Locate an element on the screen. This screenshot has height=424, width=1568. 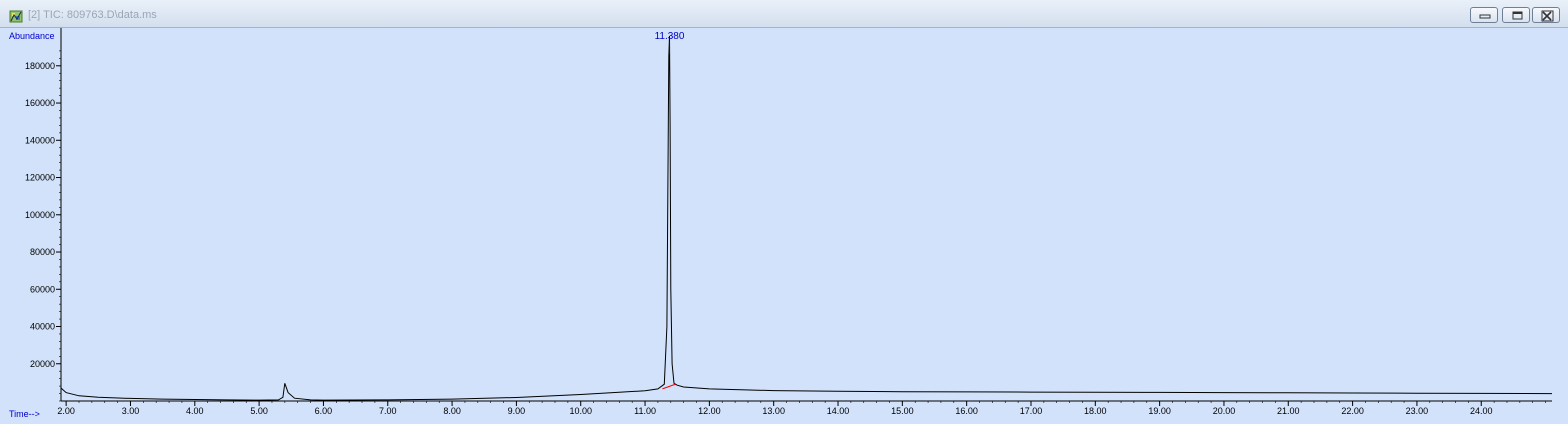
x-tick-label: 19.00 is located at coordinates (1159, 411).